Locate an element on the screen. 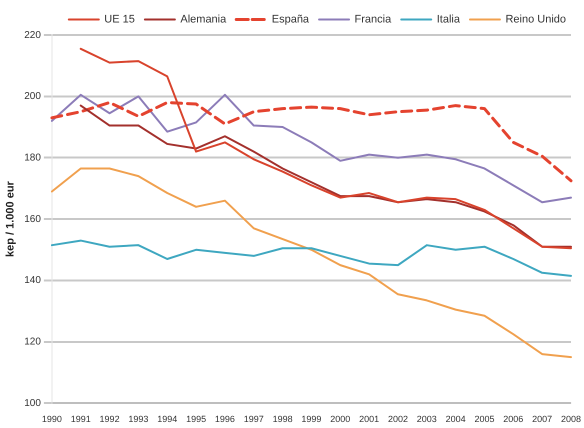 The image size is (584, 428). y-tick-label: 120 is located at coordinates (33, 342).